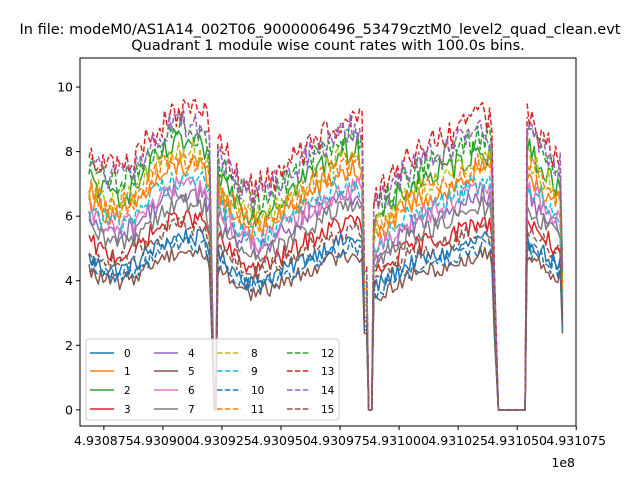  Describe the element at coordinates (563, 462) in the screenshot. I see `x-axis-offset-label: 1e8` at that location.